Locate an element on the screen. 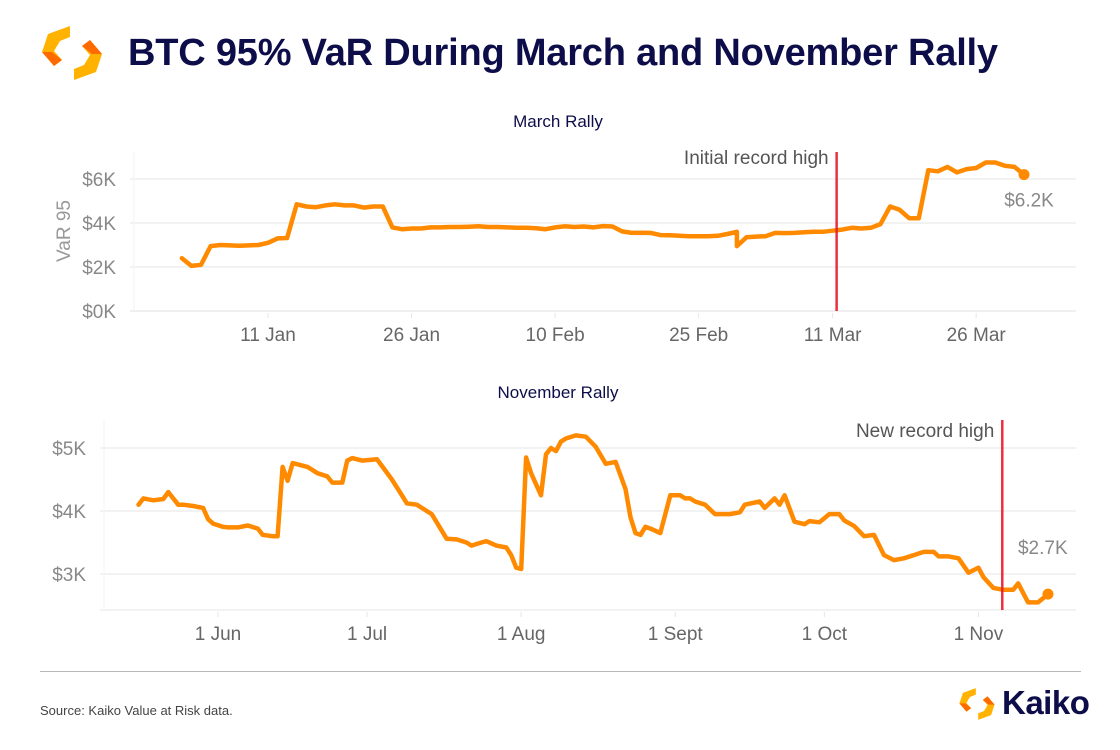  x-tick-label: 1 Sept is located at coordinates (676, 634).